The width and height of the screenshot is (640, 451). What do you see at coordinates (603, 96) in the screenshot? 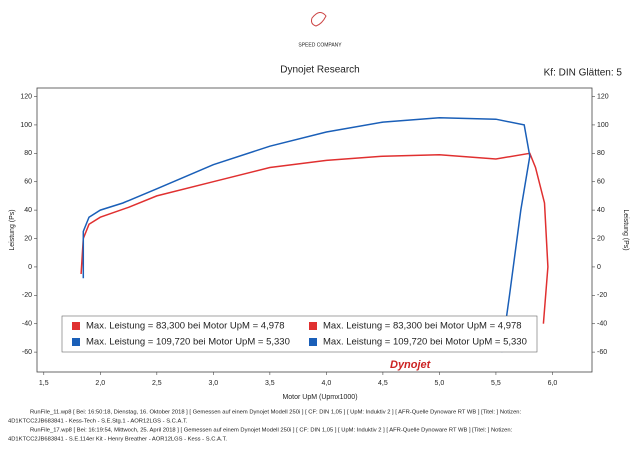
I see `y2-tick-label: 120` at bounding box center [603, 96].